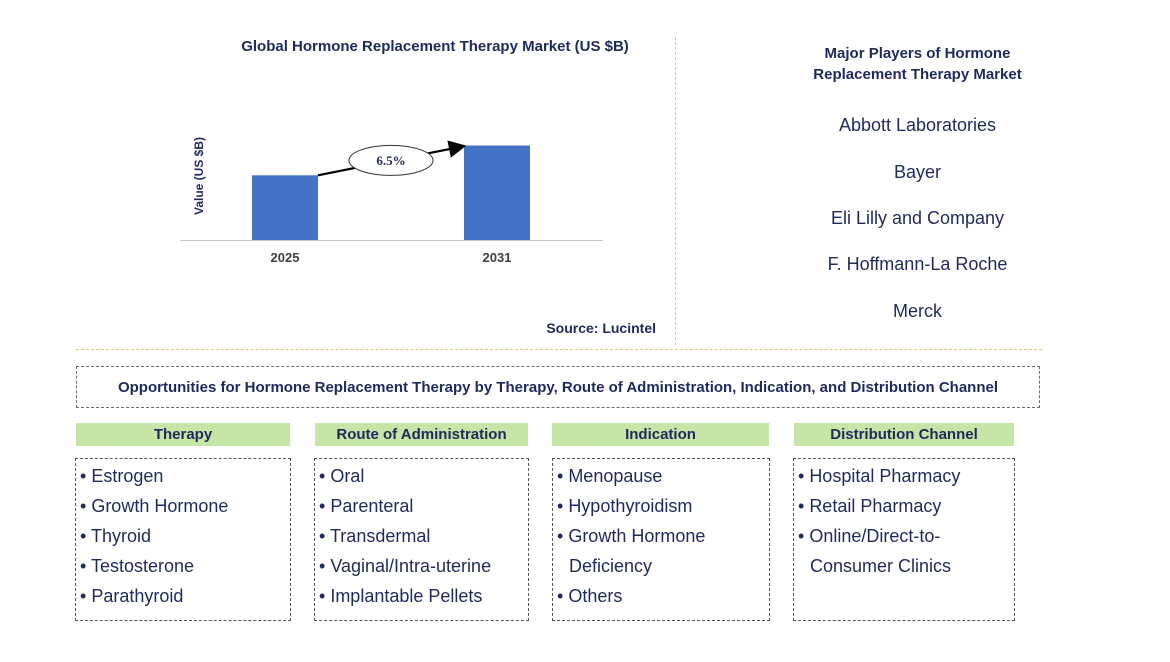  What do you see at coordinates (917, 172) in the screenshot?
I see `player-item: Bayer` at bounding box center [917, 172].